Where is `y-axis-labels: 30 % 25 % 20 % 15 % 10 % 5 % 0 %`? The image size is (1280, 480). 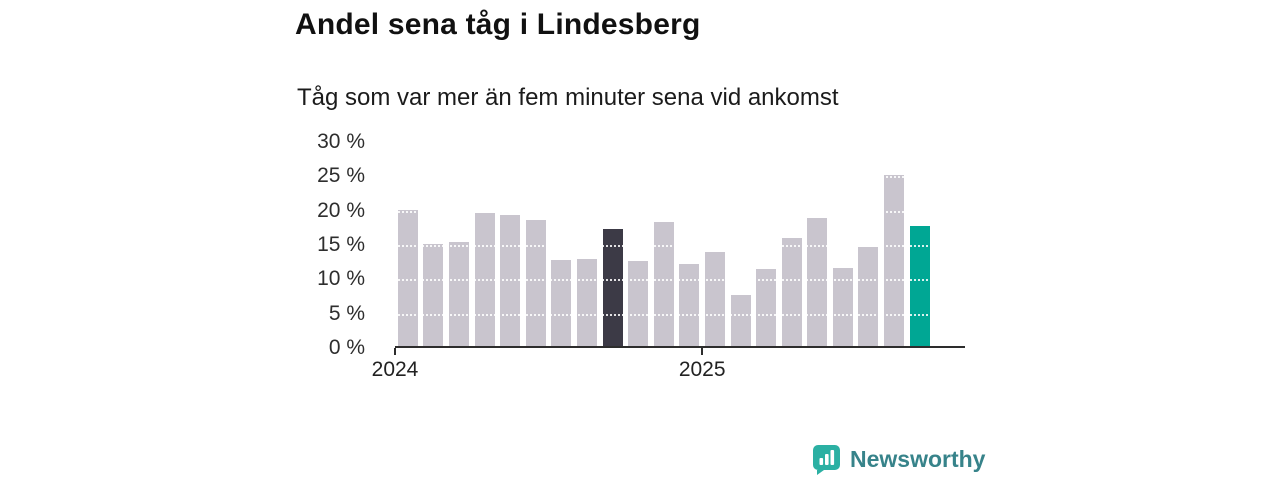
y-axis-labels: 30 % 25 % 20 % 15 % 10 % 5 % 0 % is located at coordinates (322, 244).